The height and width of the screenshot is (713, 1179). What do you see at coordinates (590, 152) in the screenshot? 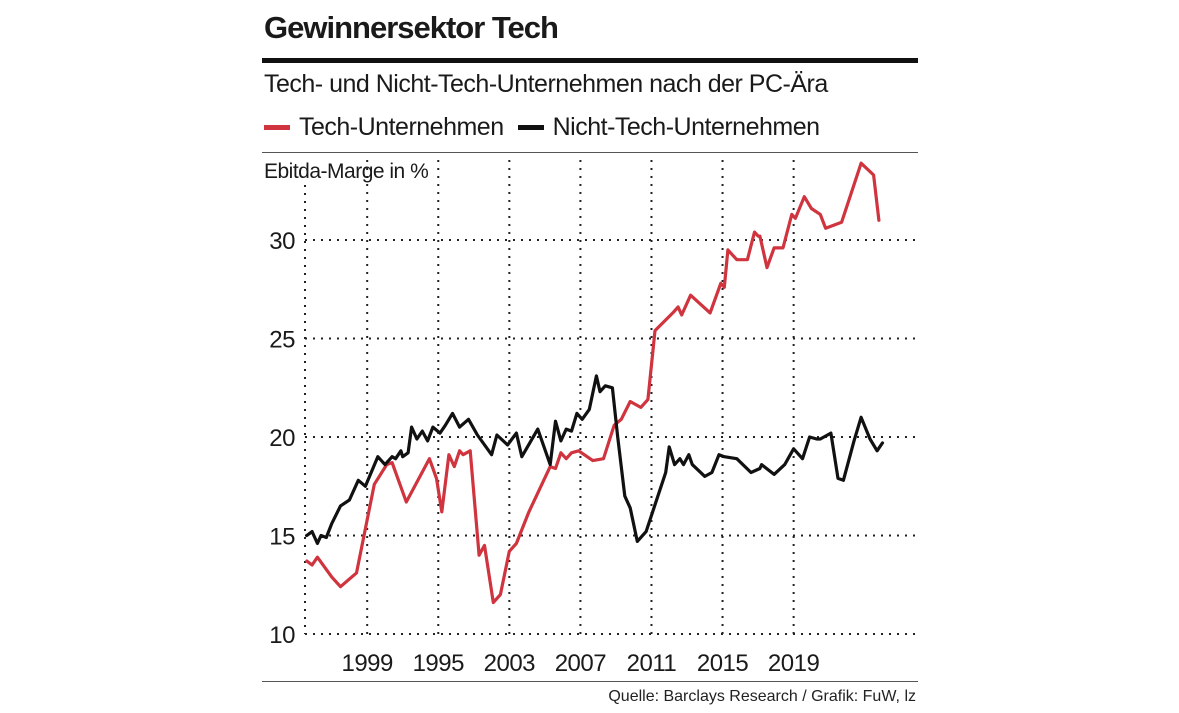
I see `header-rule` at bounding box center [590, 152].